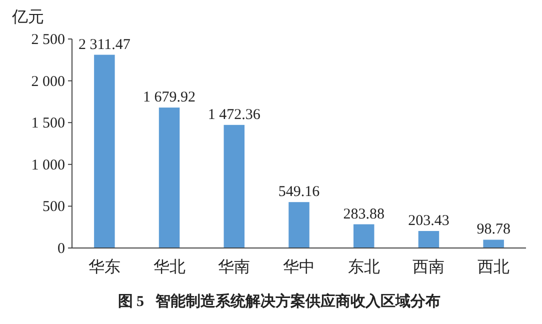  Describe the element at coordinates (27, 17) in the screenshot. I see `y-axis-title: 亿元` at that location.